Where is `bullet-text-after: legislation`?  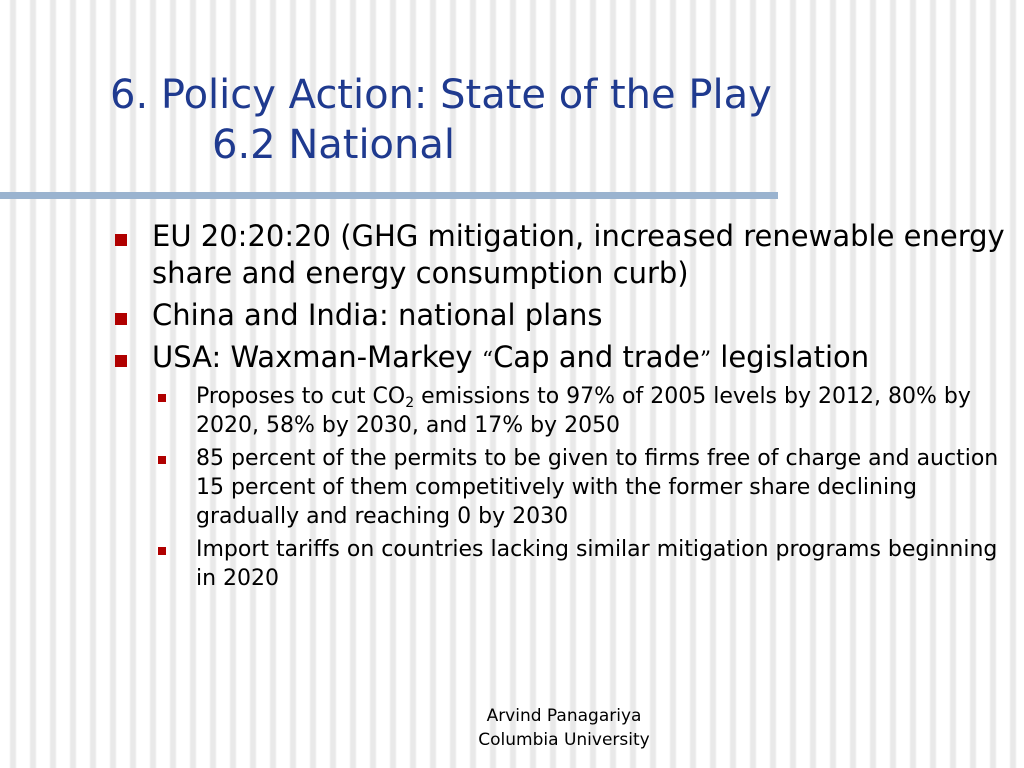 bullet-text-after: legislation is located at coordinates (790, 357).